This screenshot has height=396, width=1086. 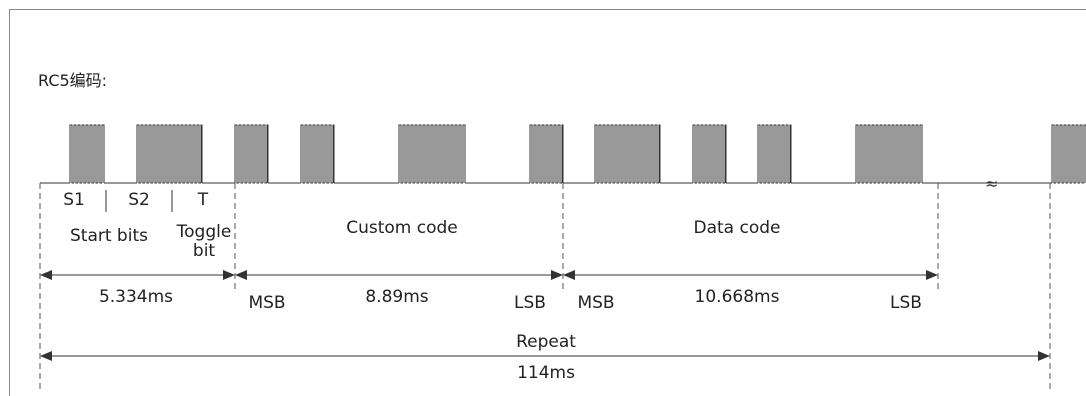 I want to click on label-msb-custom: MSB, so click(x=266, y=303).